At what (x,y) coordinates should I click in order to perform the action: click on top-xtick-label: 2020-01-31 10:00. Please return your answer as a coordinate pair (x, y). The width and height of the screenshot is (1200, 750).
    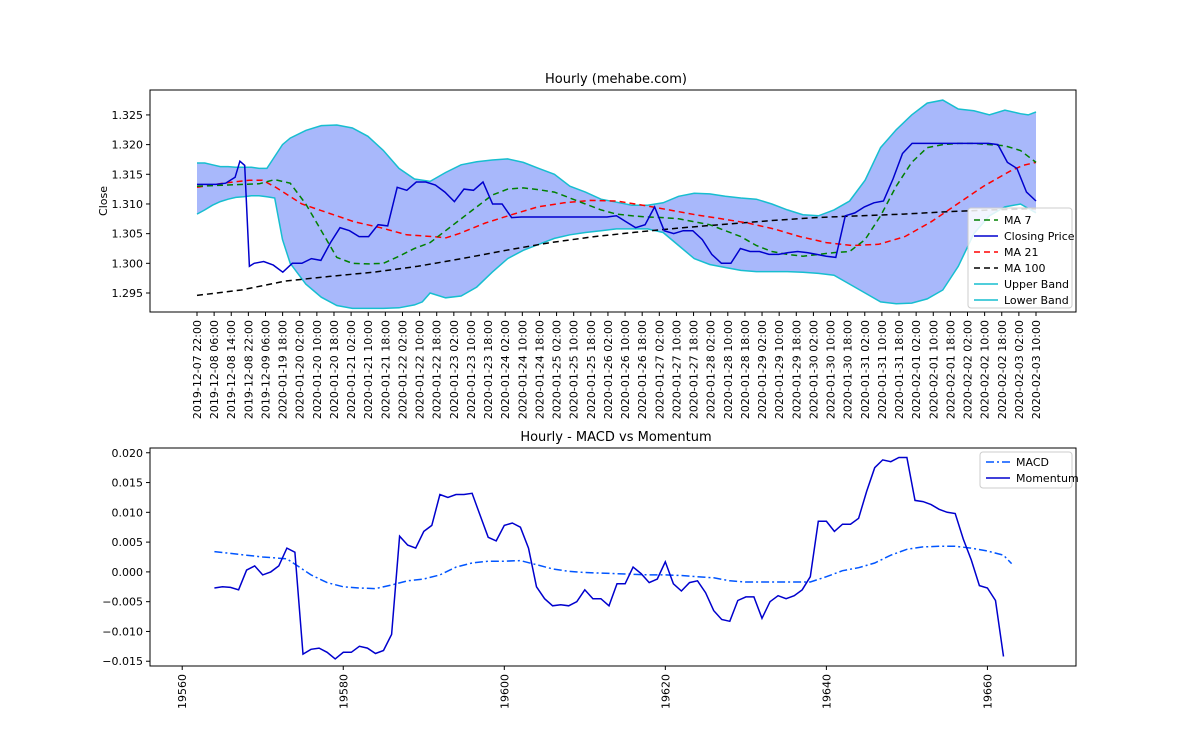
    Looking at the image, I should click on (882, 369).